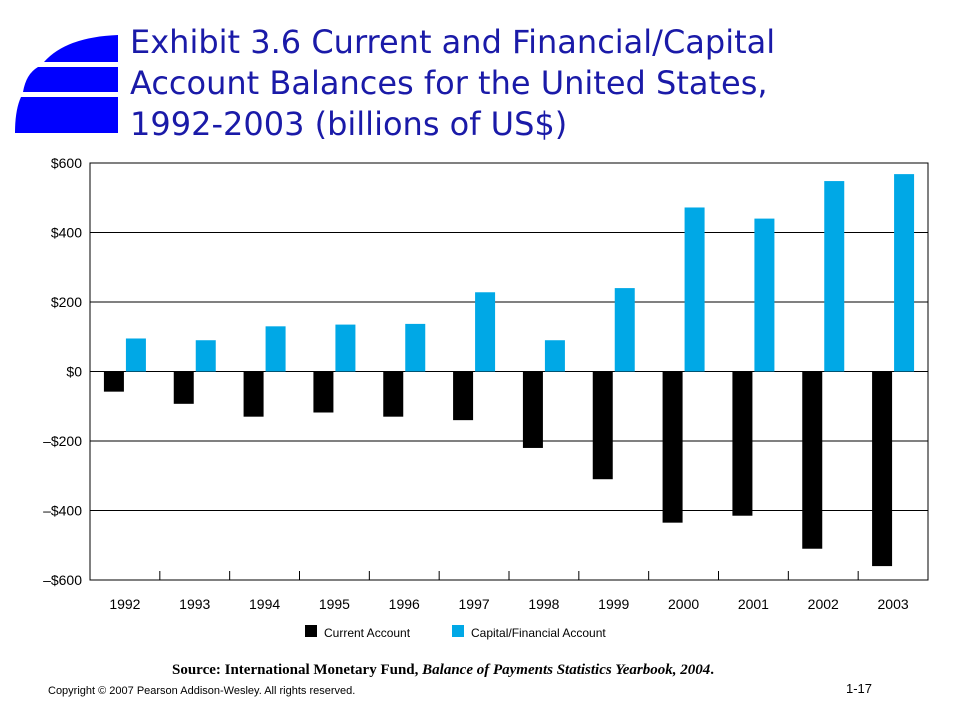 The width and height of the screenshot is (960, 720). I want to click on logo-top-shape, so click(81, 48).